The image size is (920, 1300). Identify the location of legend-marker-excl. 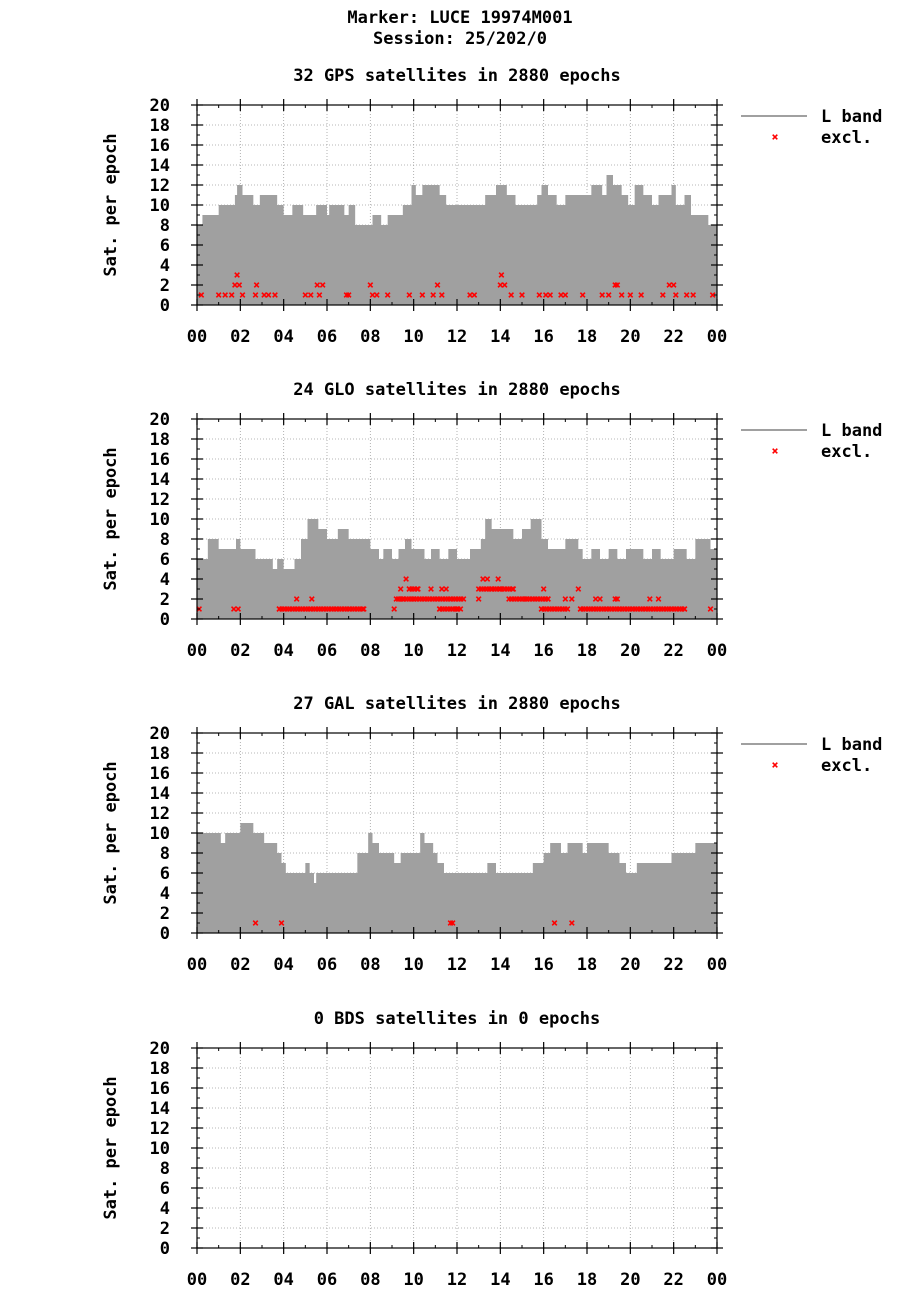
(775, 137).